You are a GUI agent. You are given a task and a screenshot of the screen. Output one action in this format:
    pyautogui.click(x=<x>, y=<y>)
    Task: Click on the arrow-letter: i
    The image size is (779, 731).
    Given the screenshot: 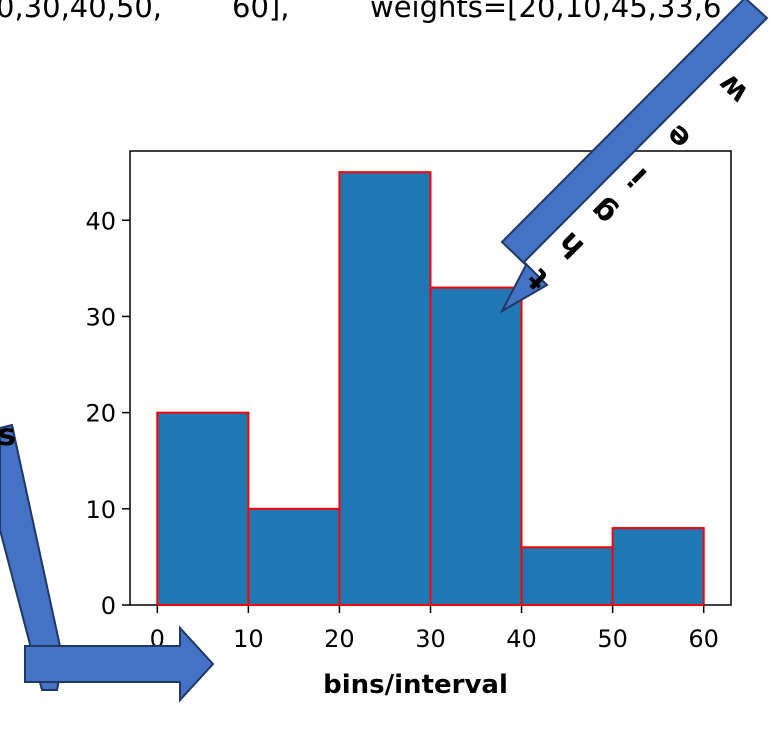 What is the action you would take?
    pyautogui.click(x=638, y=177)
    